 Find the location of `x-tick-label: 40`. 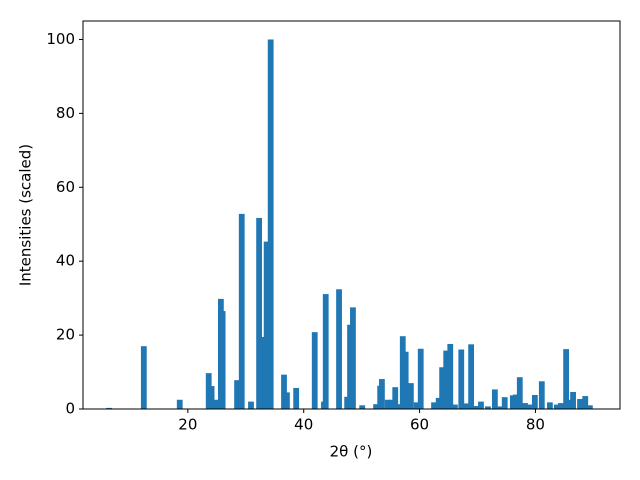

x-tick-label: 40 is located at coordinates (303, 425).